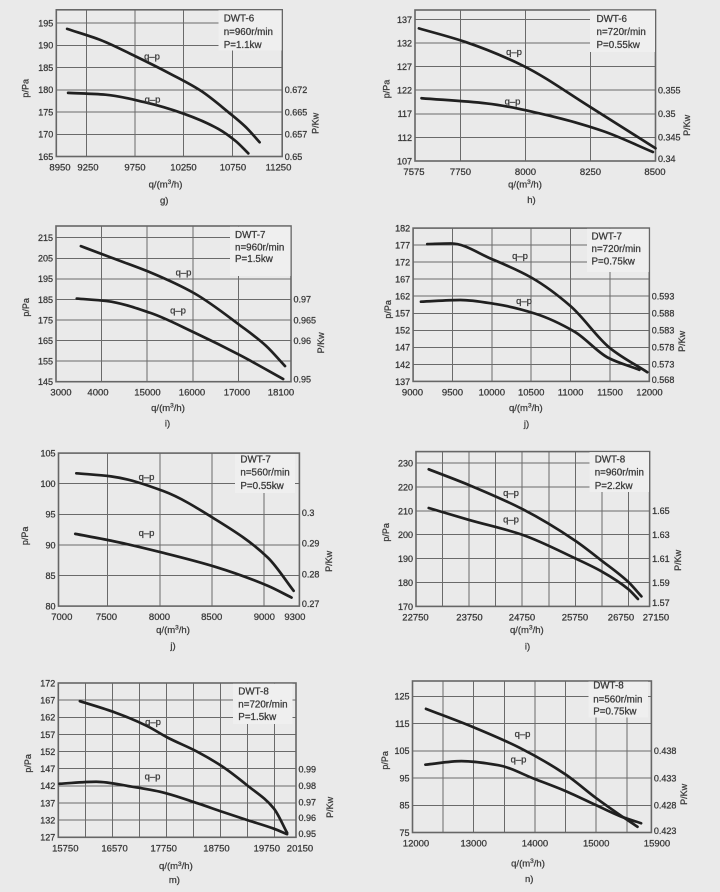 The width and height of the screenshot is (720, 892). I want to click on svg-text: 0.433, so click(665, 778).